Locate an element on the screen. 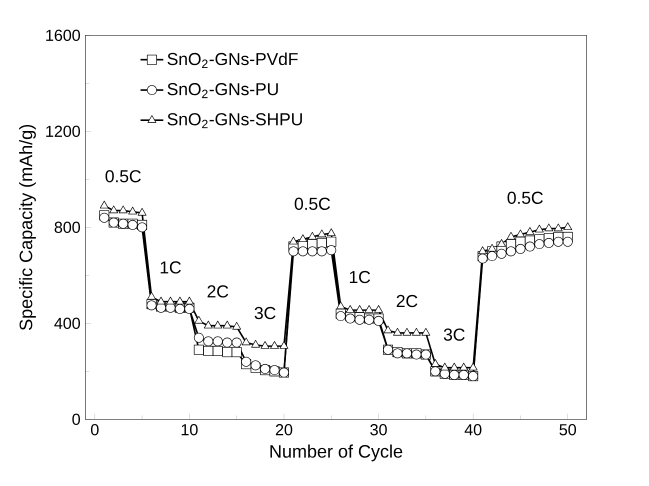  x-tick-label: 20 is located at coordinates (284, 430).